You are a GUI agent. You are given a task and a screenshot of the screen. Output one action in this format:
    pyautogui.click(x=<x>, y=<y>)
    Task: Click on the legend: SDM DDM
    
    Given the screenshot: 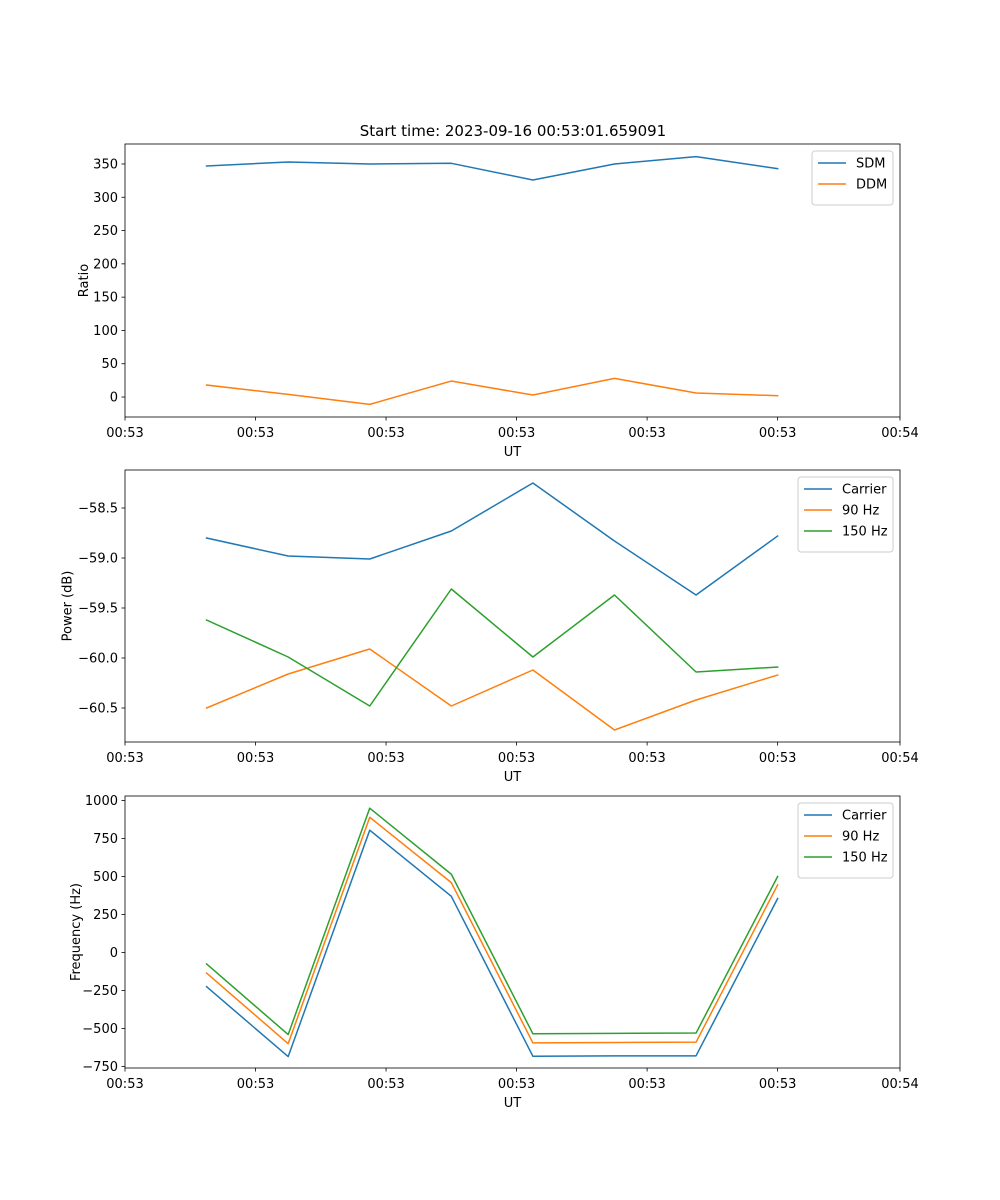 What is the action you would take?
    pyautogui.click(x=852, y=178)
    